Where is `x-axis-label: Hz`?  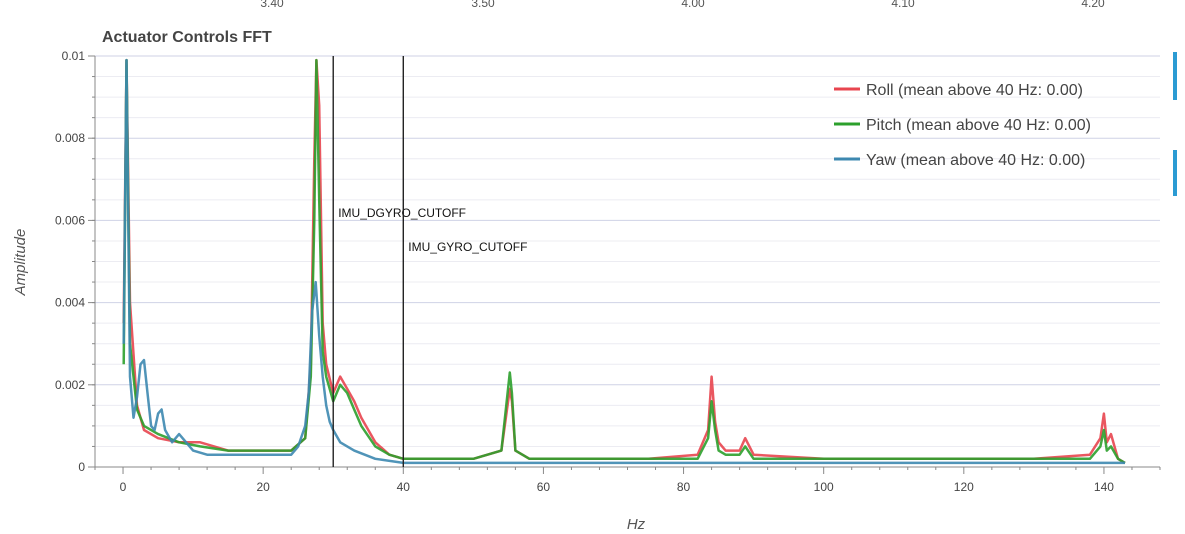 x-axis-label: Hz is located at coordinates (636, 524).